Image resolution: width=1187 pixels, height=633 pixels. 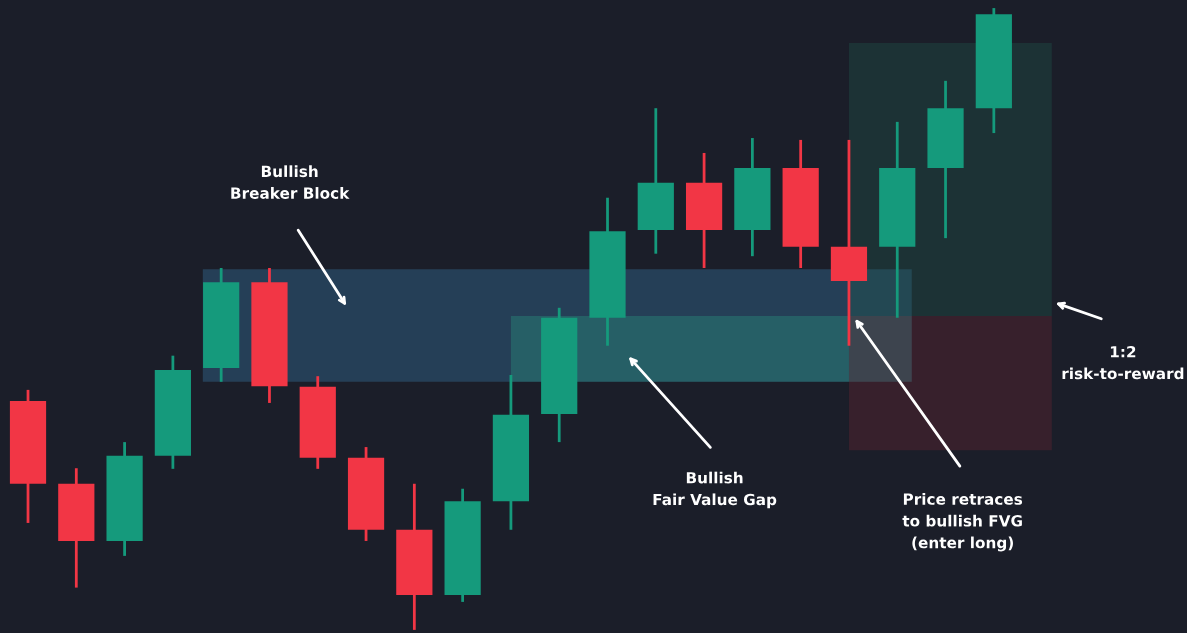 I want to click on text: 1:2 risk-to-reward, so click(x=1123, y=362).